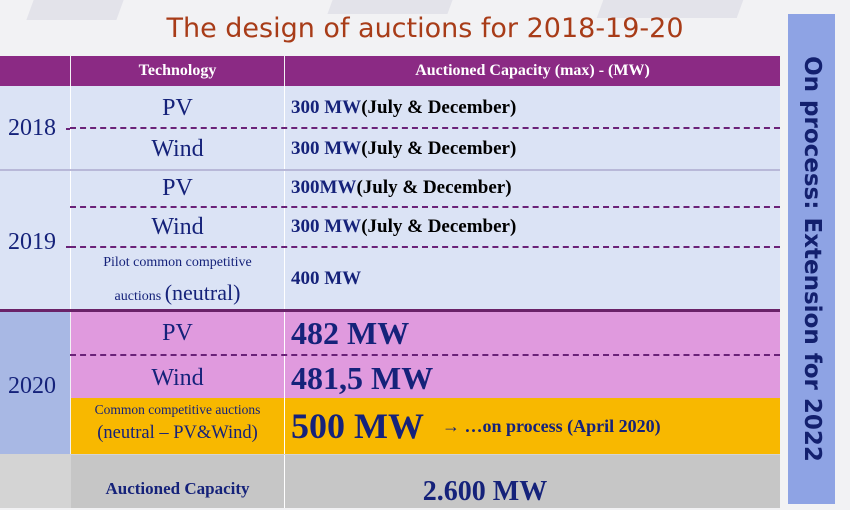 The height and width of the screenshot is (510, 850). What do you see at coordinates (357, 426) in the screenshot?
I see `cap-value: 500 MW` at bounding box center [357, 426].